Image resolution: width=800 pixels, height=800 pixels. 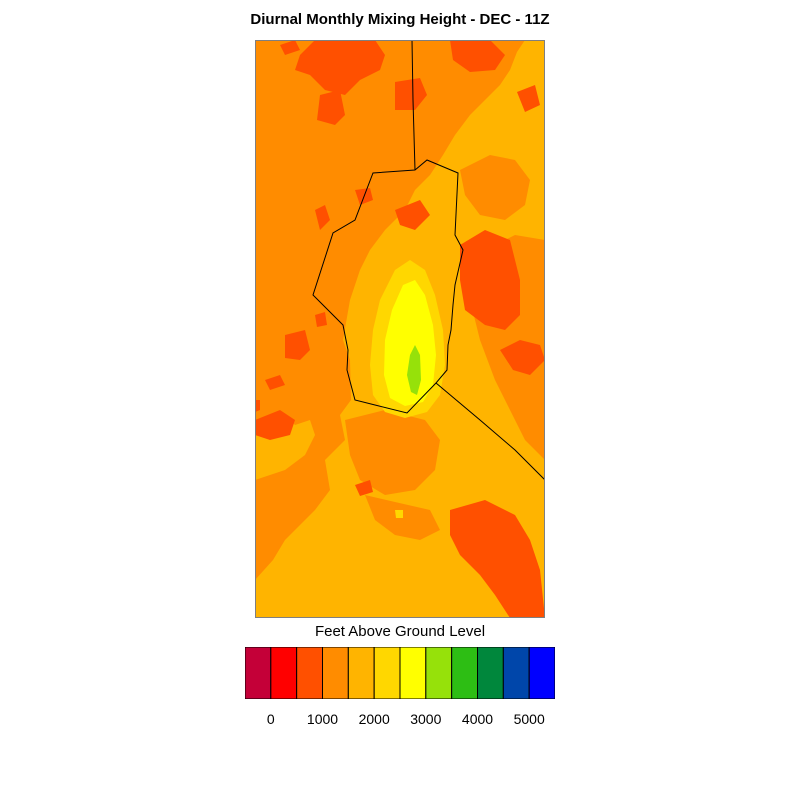 I want to click on colorbar-tick-label: 4000, so click(x=477, y=719).